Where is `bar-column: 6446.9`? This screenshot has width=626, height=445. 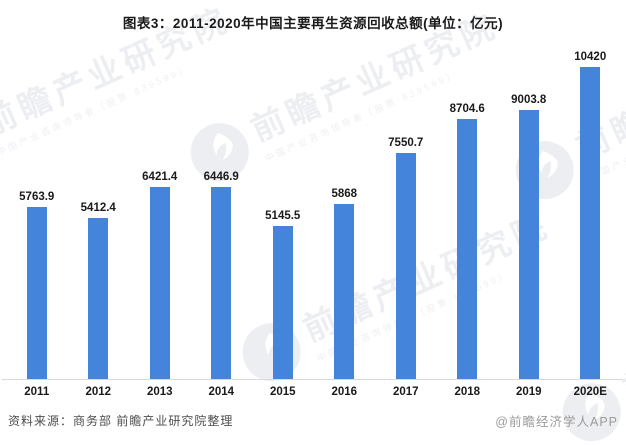 bar-column: 6446.9 is located at coordinates (222, 215).